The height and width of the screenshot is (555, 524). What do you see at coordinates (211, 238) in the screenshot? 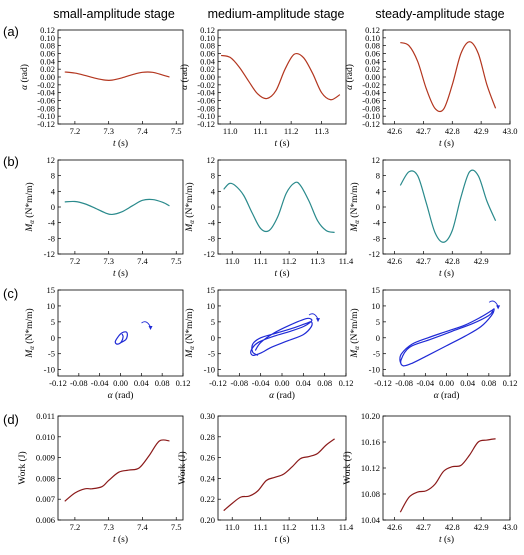
I see `y-tick-label: -8` at bounding box center [211, 238].